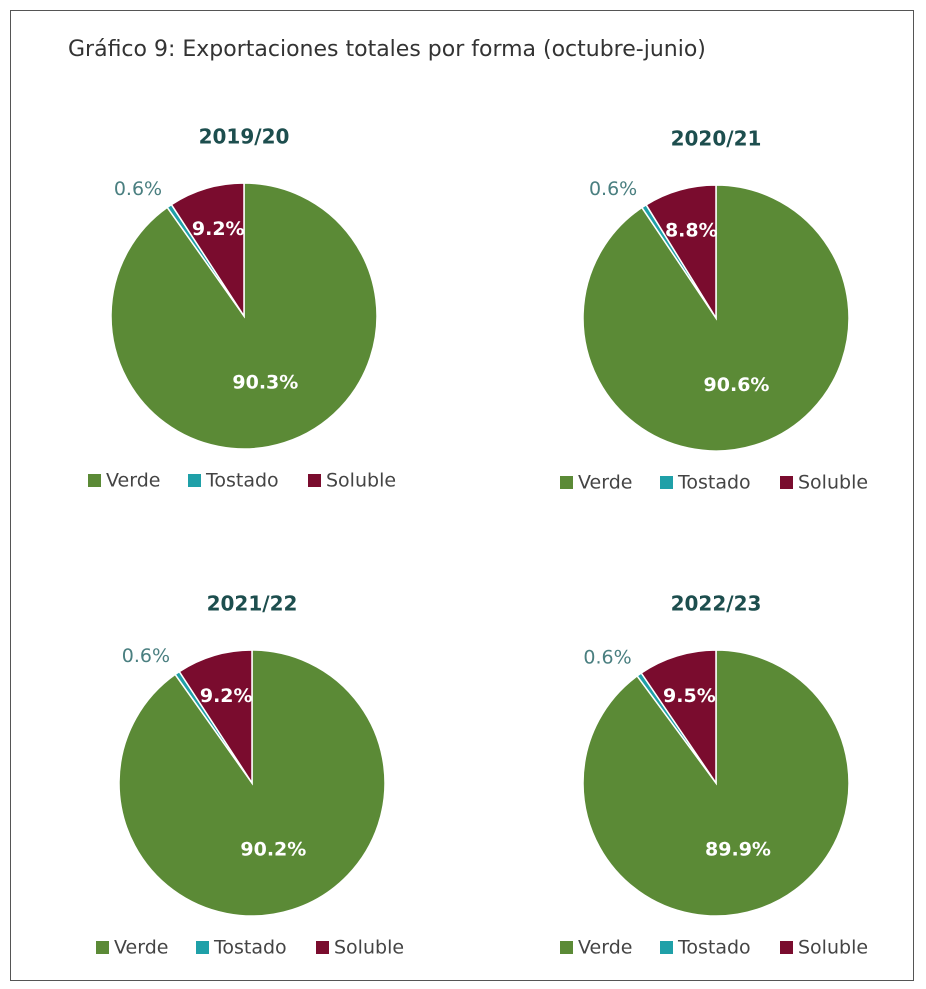  What do you see at coordinates (691, 230) in the screenshot?
I see `data-label: 8.8%` at bounding box center [691, 230].